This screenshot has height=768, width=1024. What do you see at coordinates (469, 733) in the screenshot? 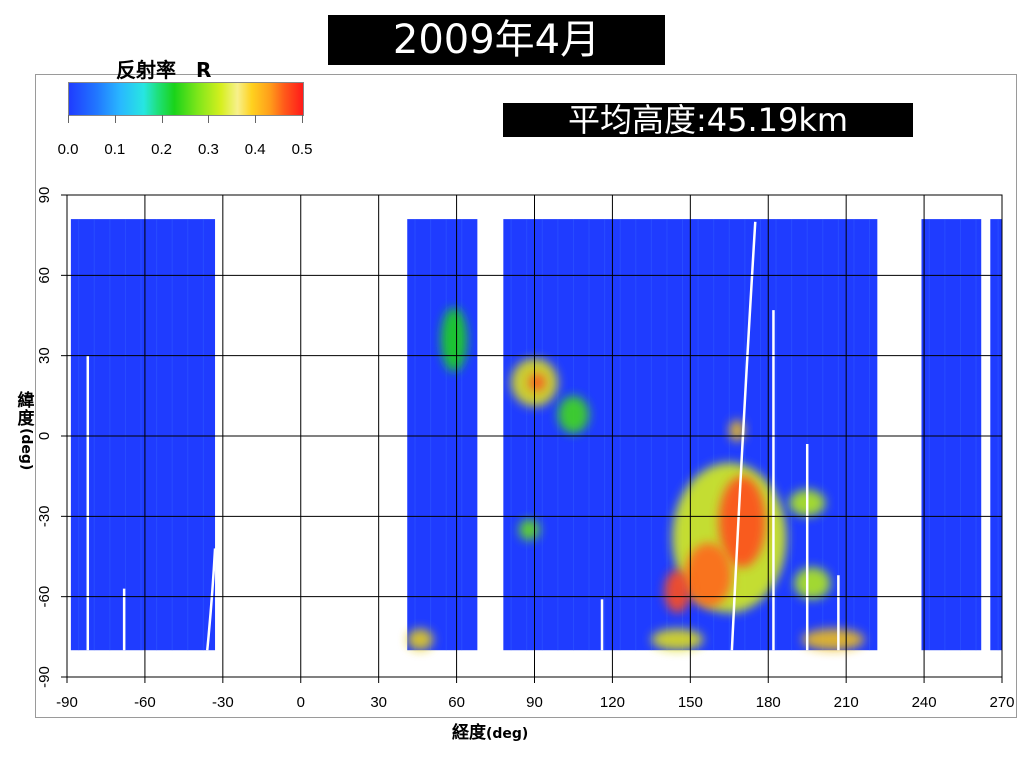
I see `x-axis-label-main: 経度` at bounding box center [469, 733].